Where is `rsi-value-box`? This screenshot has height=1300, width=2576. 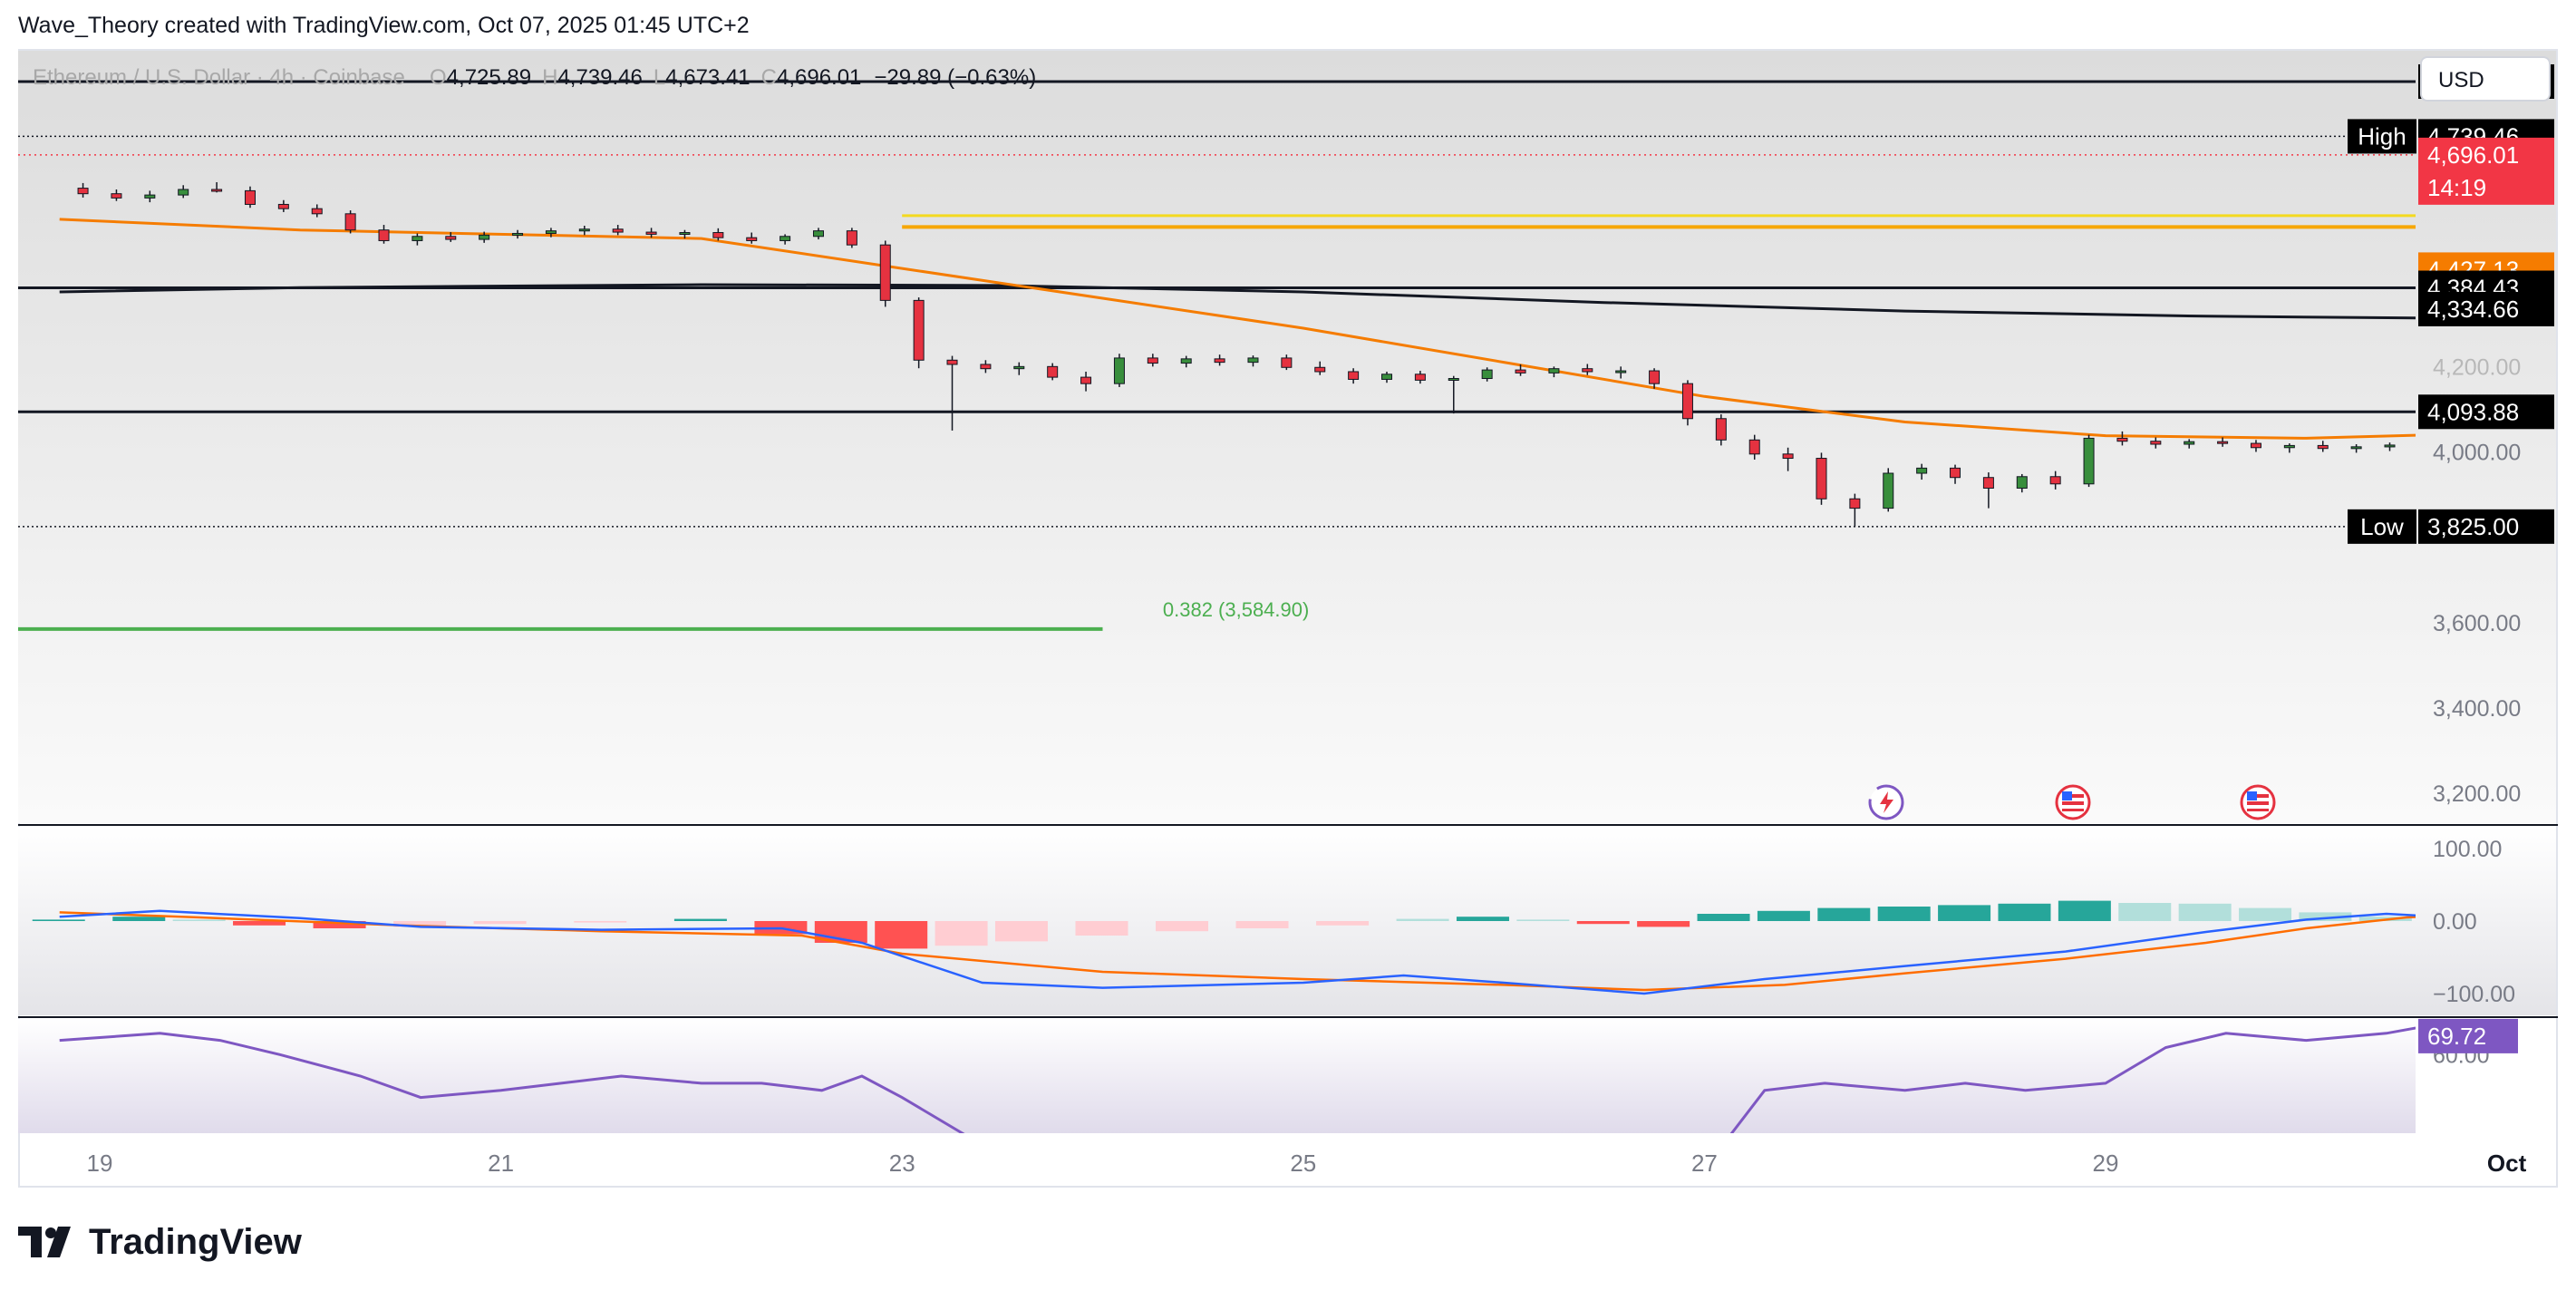 rsi-value-box is located at coordinates (2468, 1035).